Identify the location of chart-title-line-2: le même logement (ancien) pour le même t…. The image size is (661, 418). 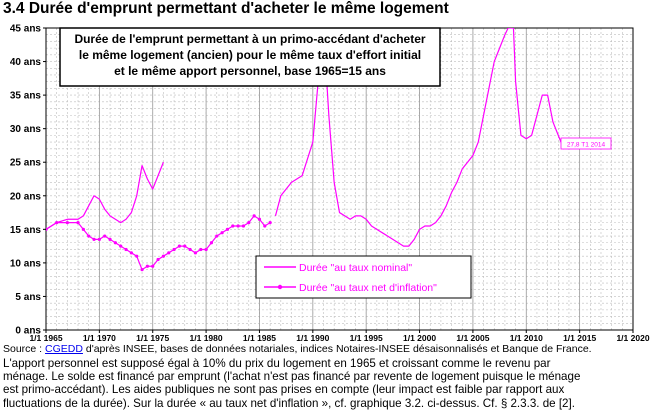
(250, 55).